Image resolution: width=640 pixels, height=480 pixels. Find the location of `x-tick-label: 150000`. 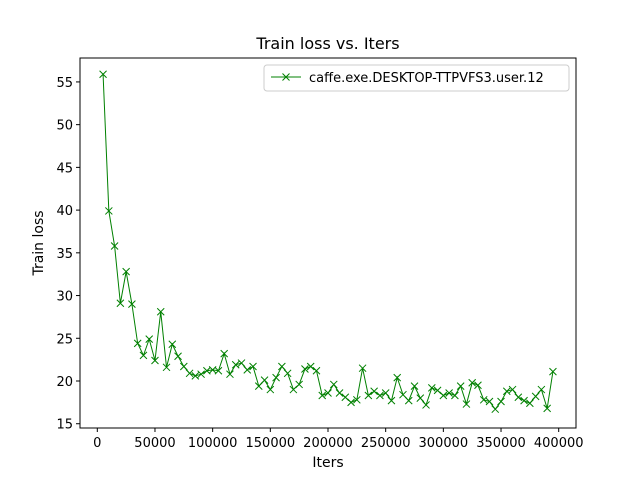

x-tick-label: 150000 is located at coordinates (271, 443).